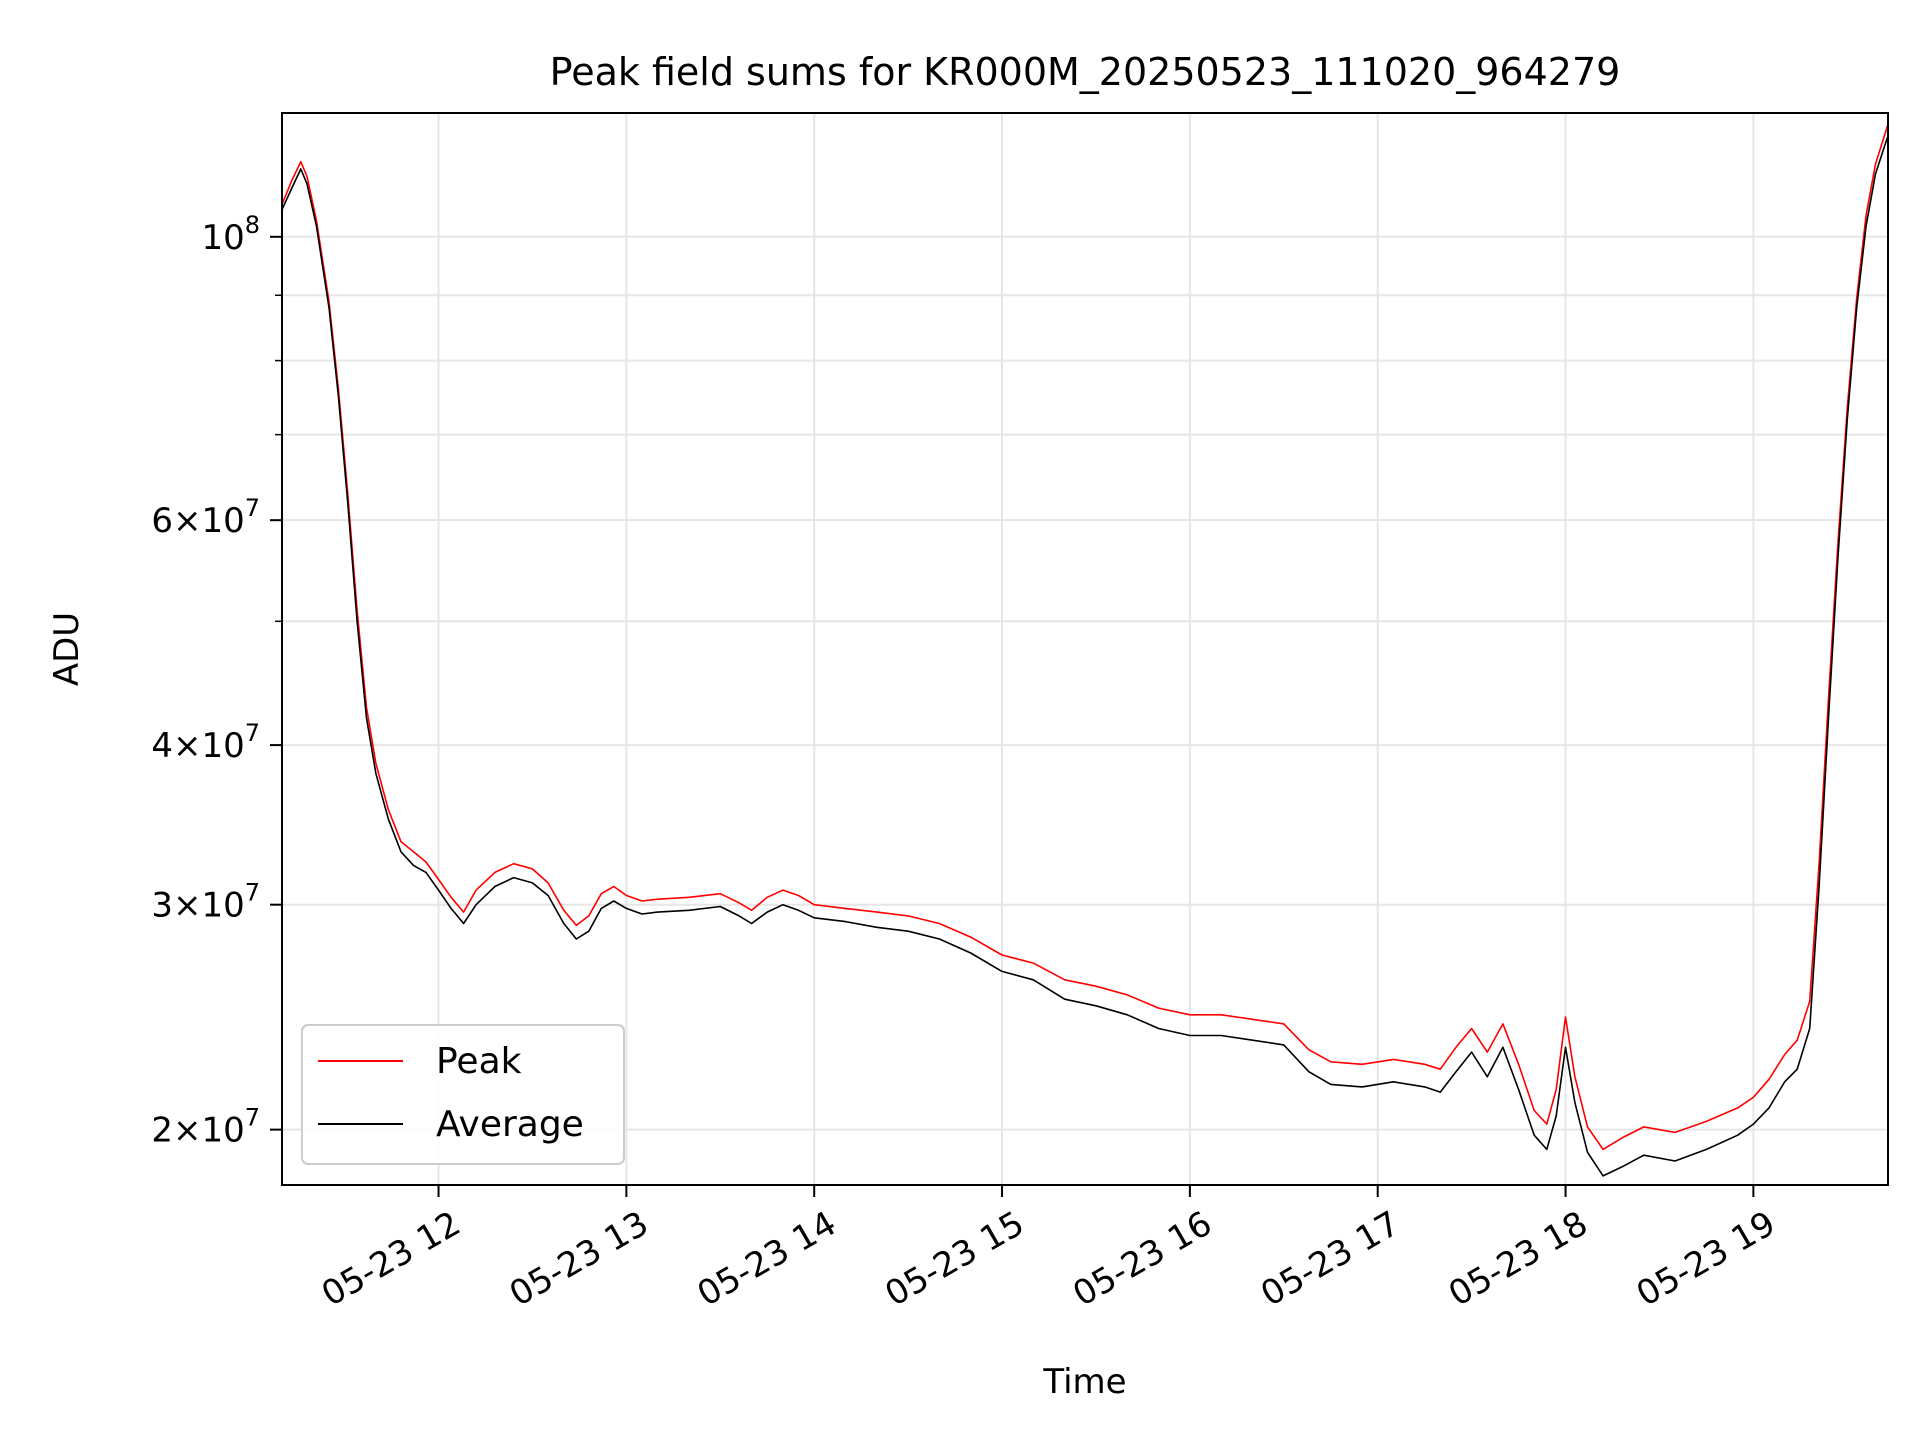 This screenshot has height=1440, width=1920. I want to click on y-tick-label: 4×10⁷, so click(205, 742).